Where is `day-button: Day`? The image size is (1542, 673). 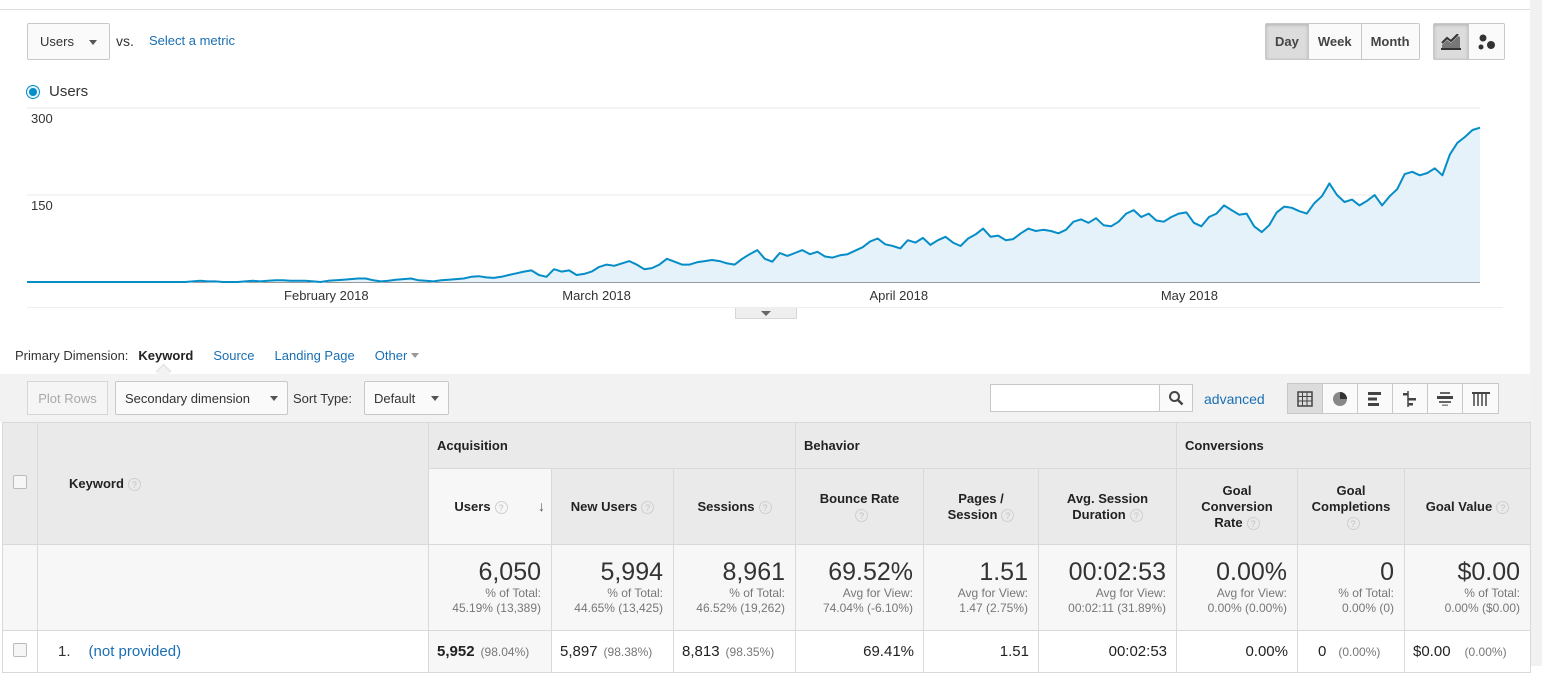 day-button: Day is located at coordinates (1287, 41).